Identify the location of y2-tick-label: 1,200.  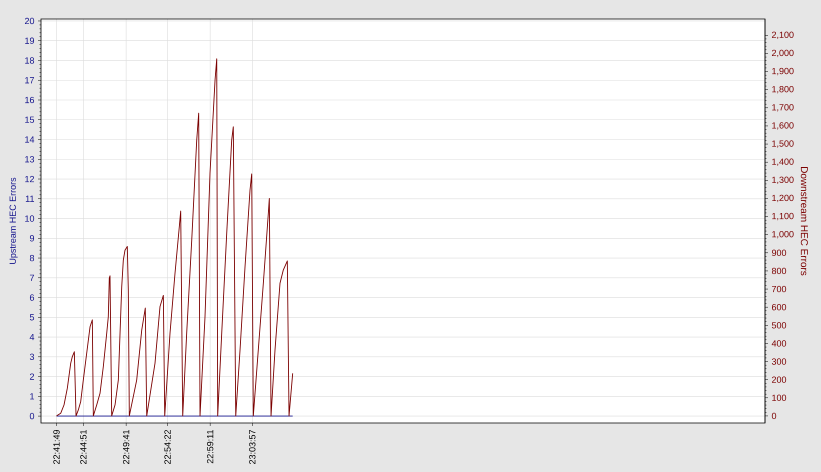
(783, 198).